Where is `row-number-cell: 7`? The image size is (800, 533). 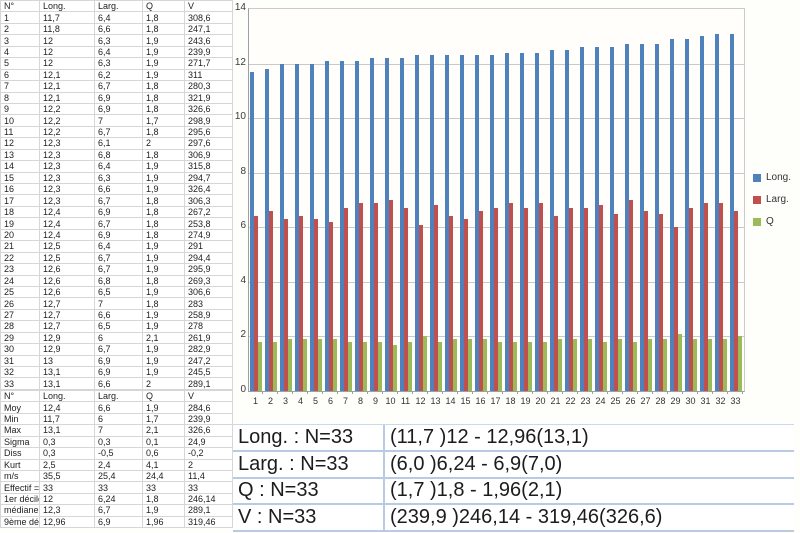 row-number-cell: 7 is located at coordinates (20, 86).